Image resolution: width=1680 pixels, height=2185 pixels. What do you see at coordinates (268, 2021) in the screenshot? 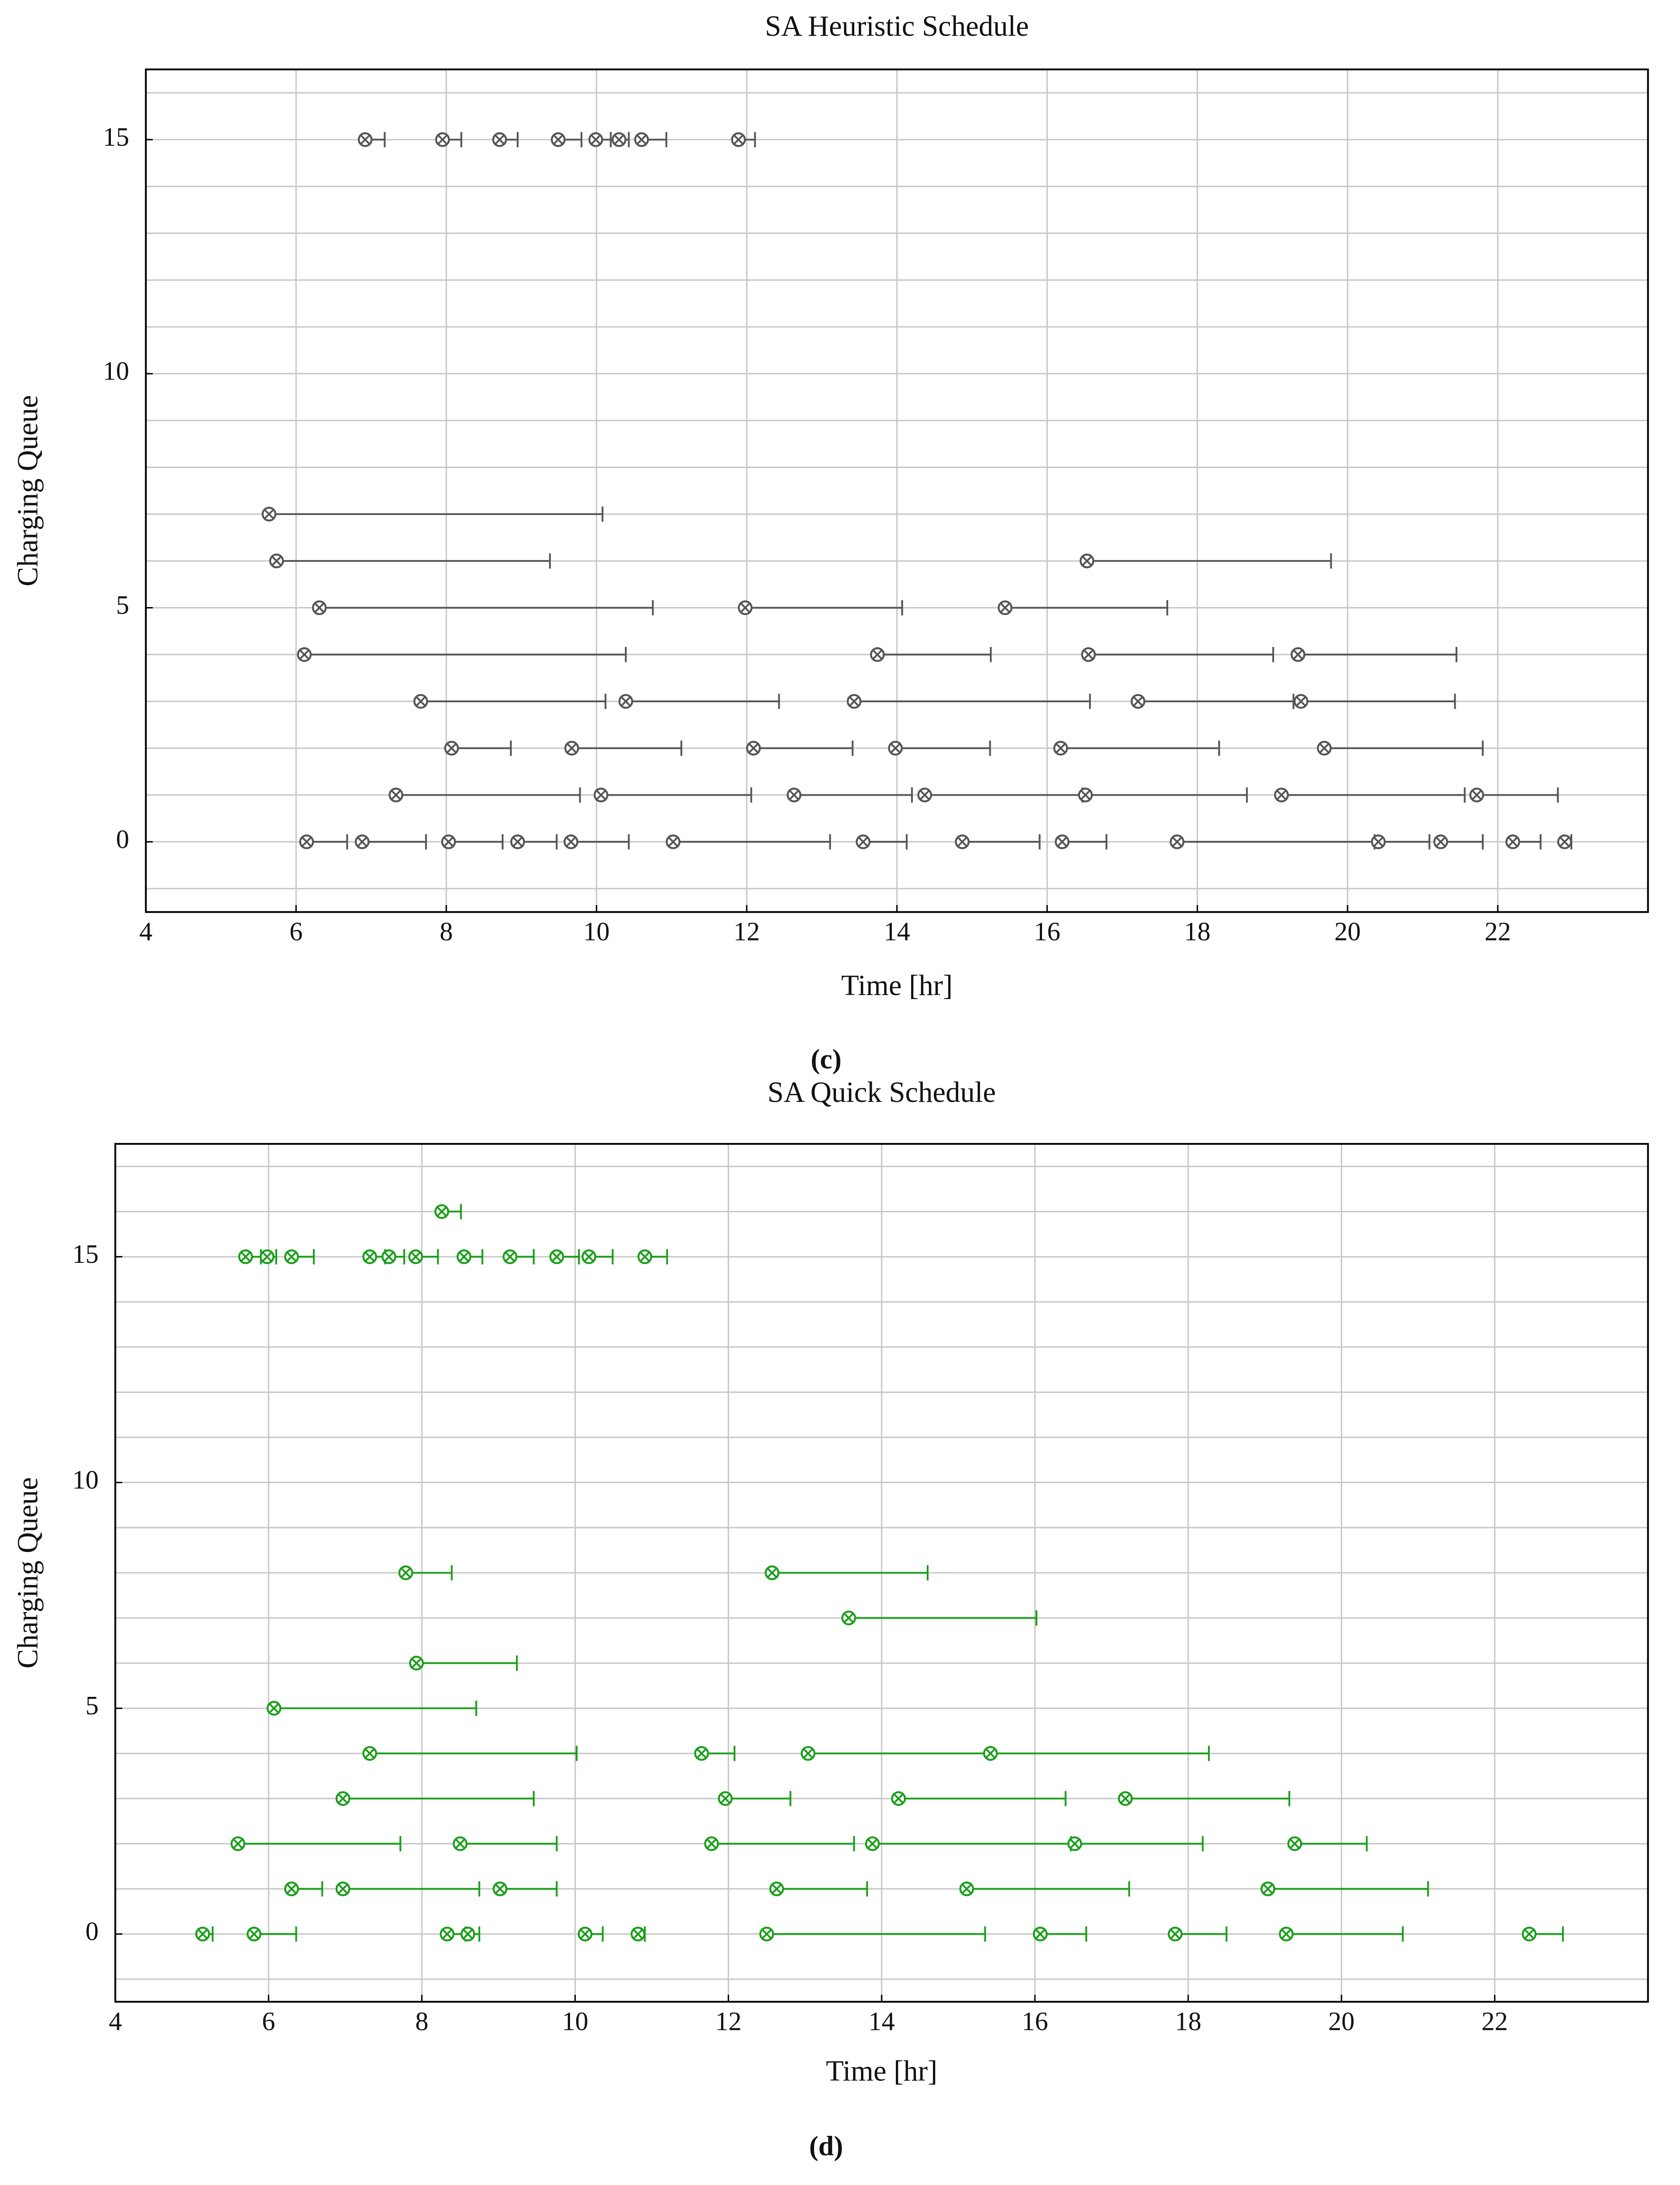
I see `x-tick-label: 6` at bounding box center [268, 2021].